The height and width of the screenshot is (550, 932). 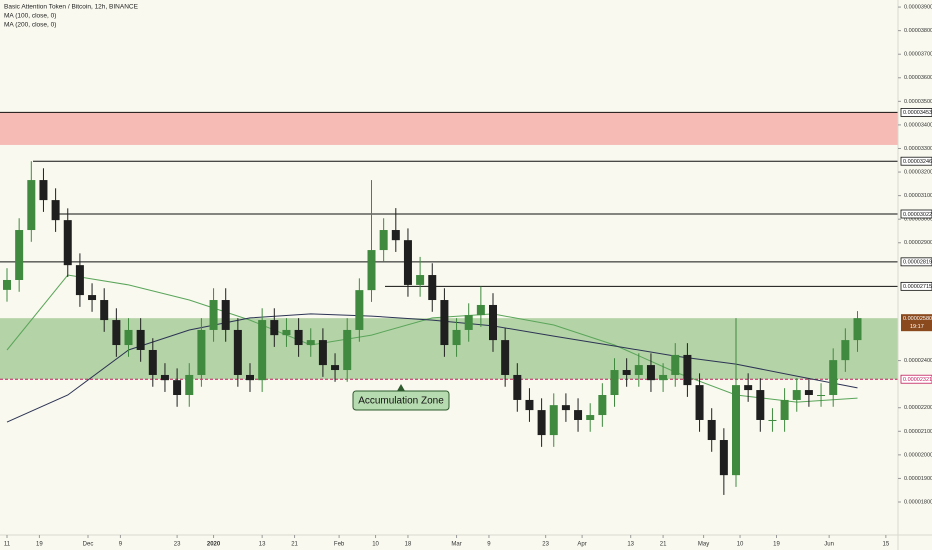 What do you see at coordinates (918, 8) in the screenshot?
I see `y-tick-label: 0.00003900` at bounding box center [918, 8].